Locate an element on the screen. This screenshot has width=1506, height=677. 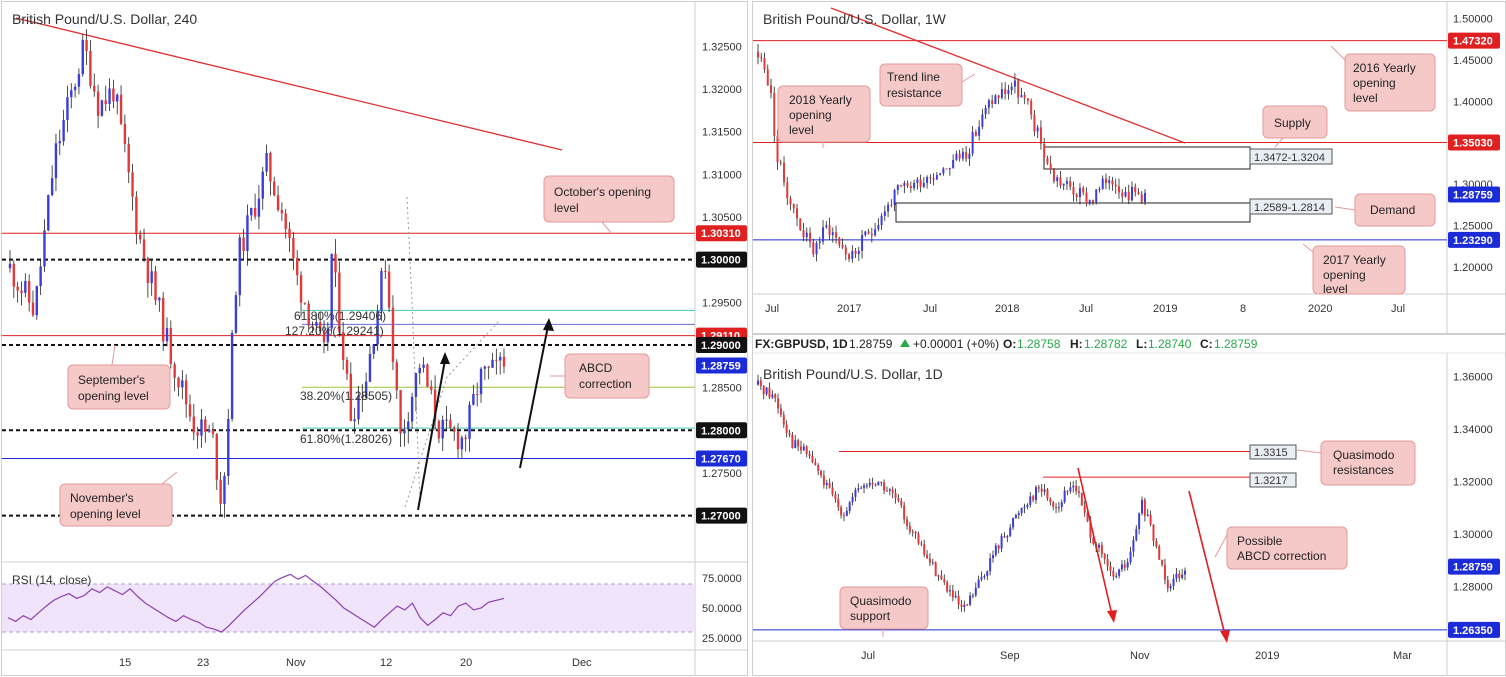
h-value: 1.28782 is located at coordinates (1106, 344).